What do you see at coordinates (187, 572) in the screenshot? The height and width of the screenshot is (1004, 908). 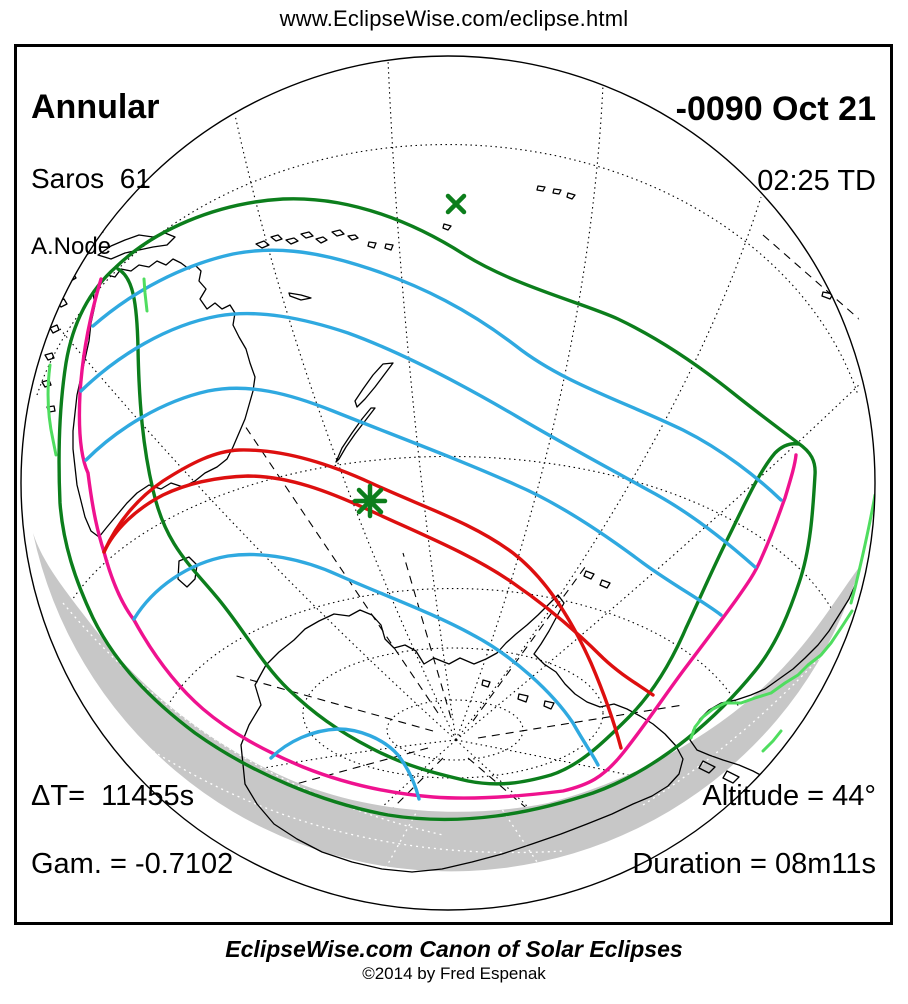 I see `tasmania-coast` at bounding box center [187, 572].